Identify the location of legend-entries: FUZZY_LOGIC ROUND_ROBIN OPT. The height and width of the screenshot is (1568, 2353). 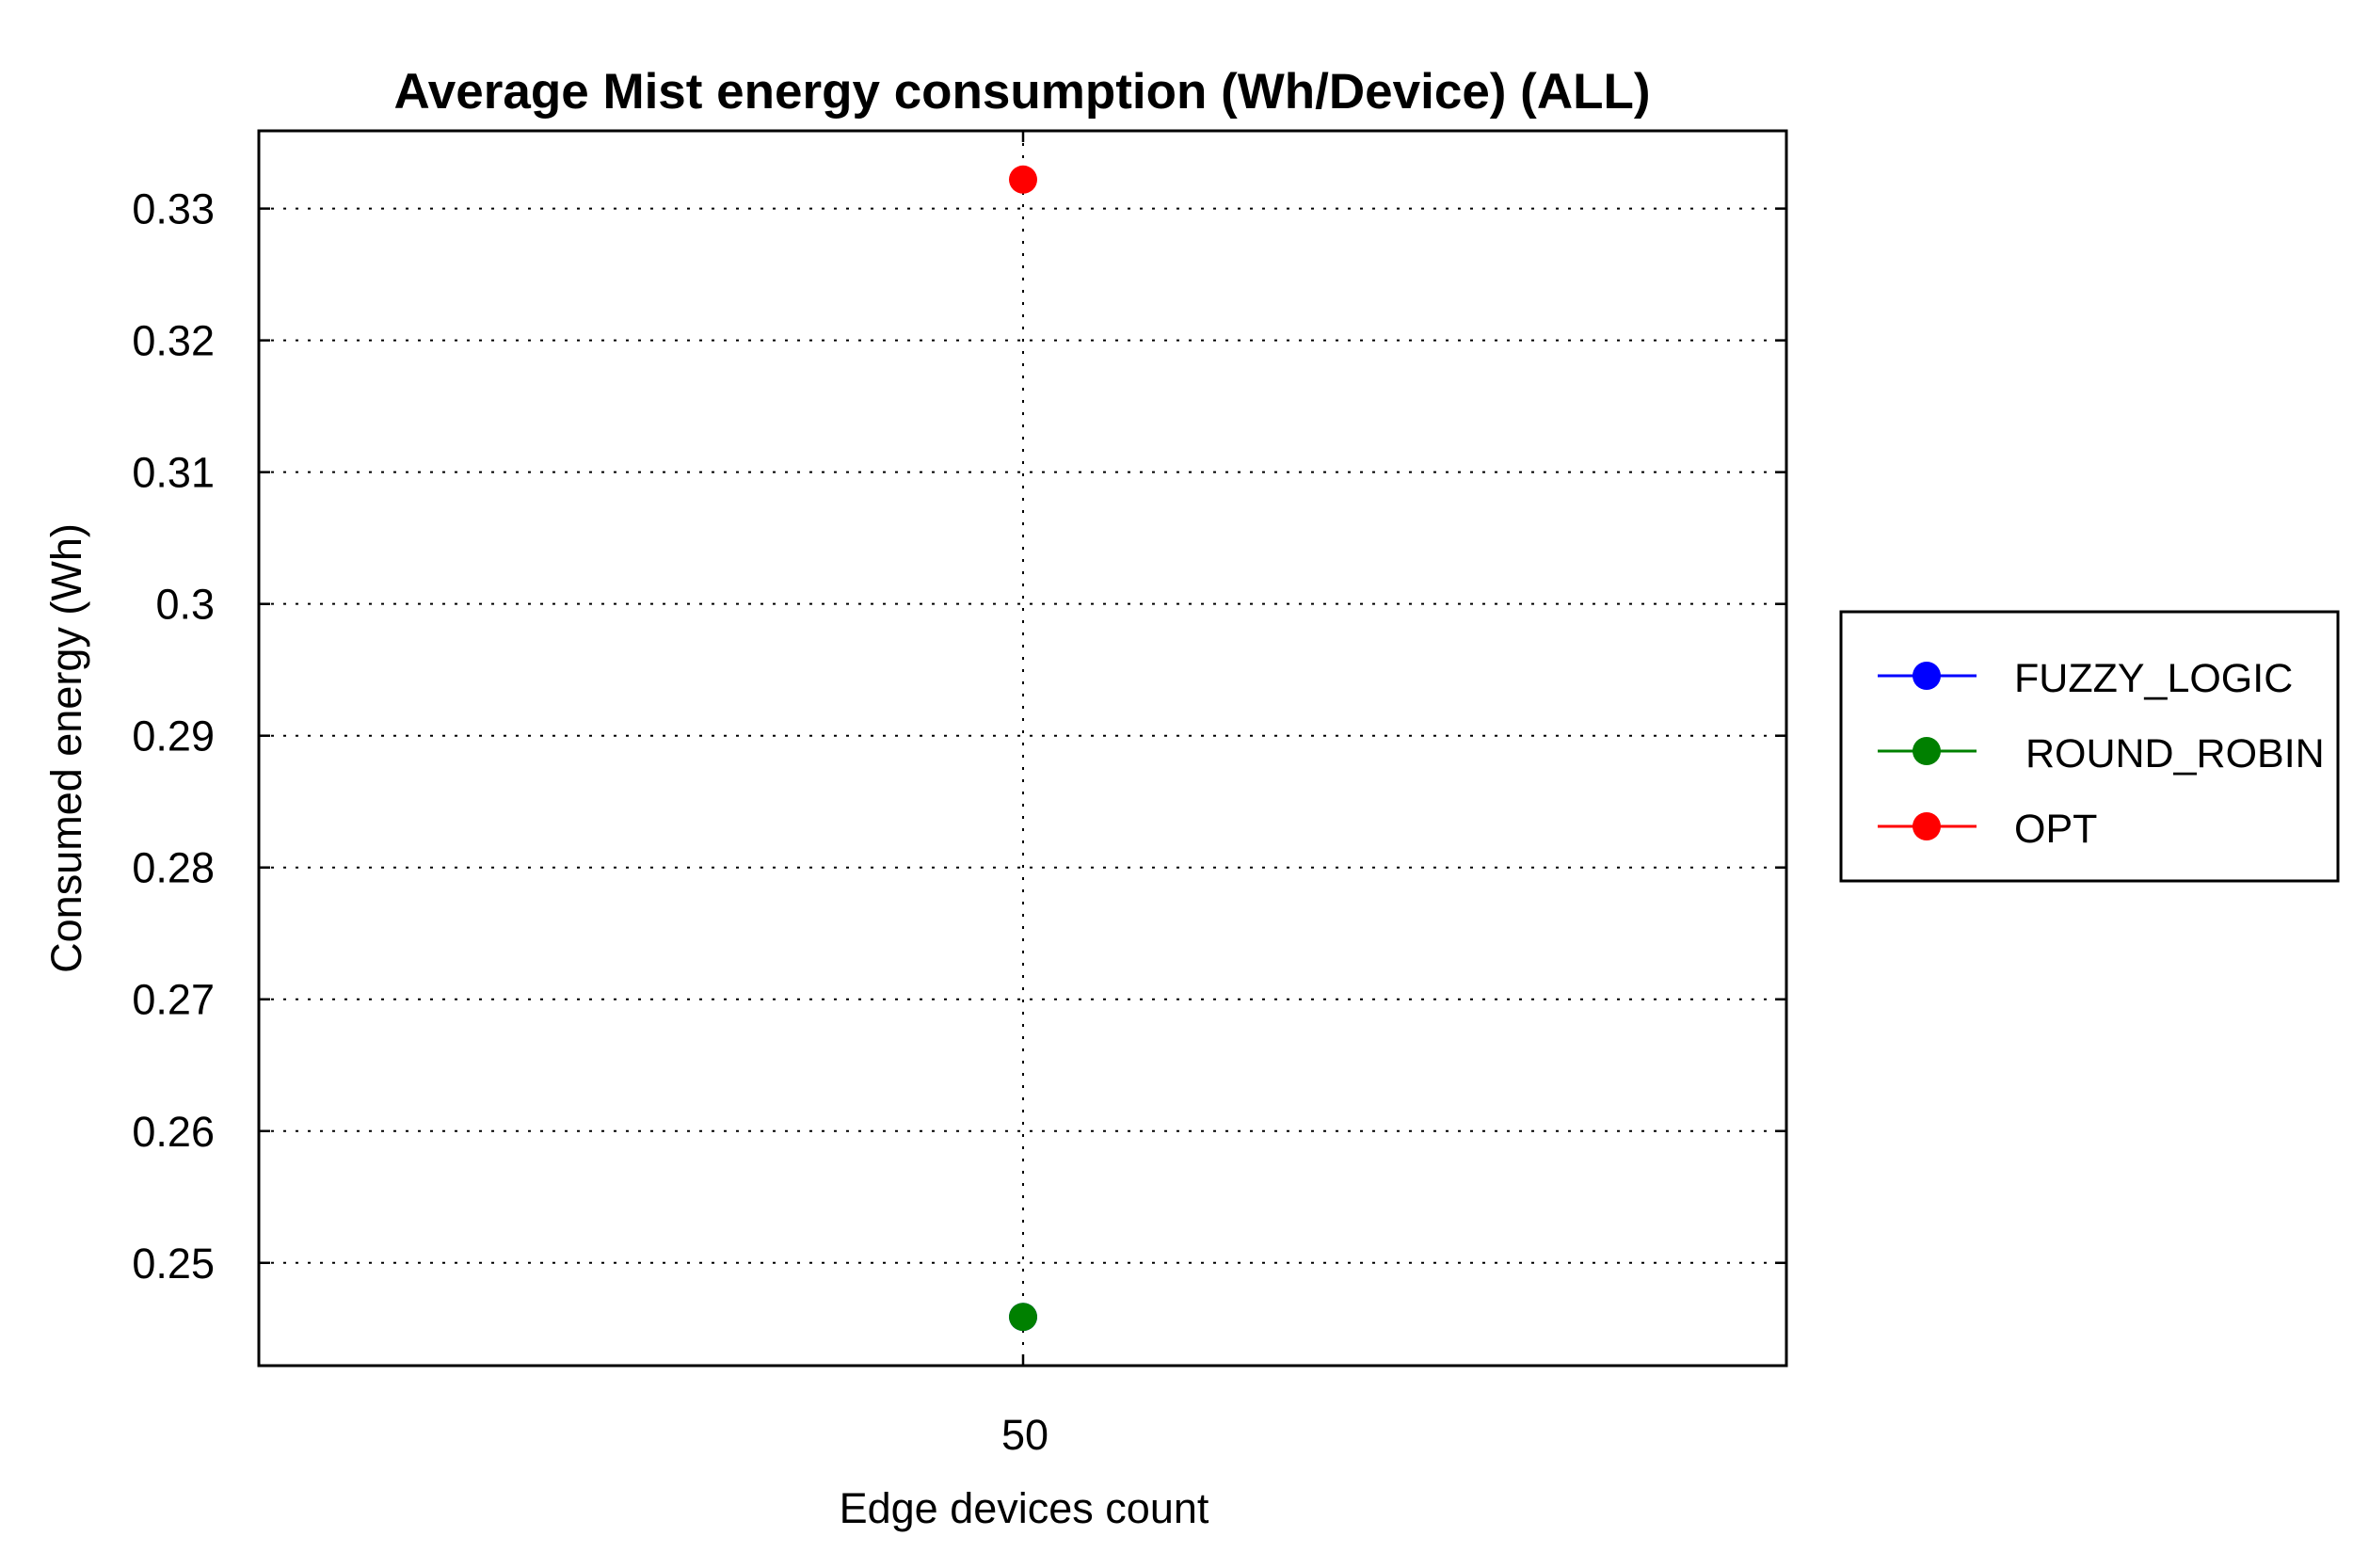
(2101, 754).